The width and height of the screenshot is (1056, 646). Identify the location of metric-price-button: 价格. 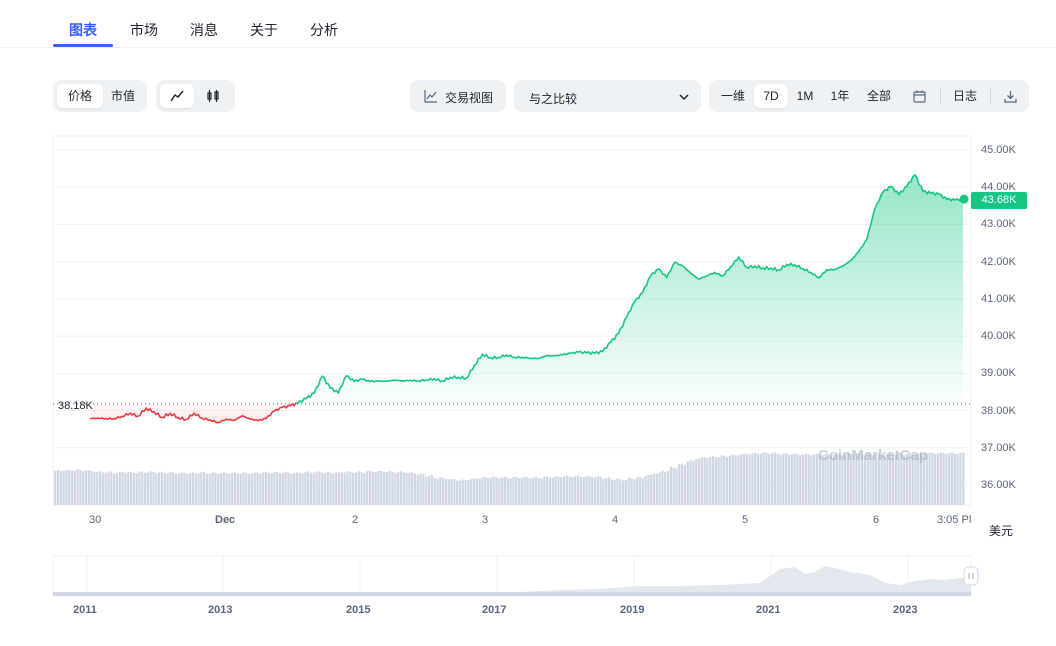
(80, 96).